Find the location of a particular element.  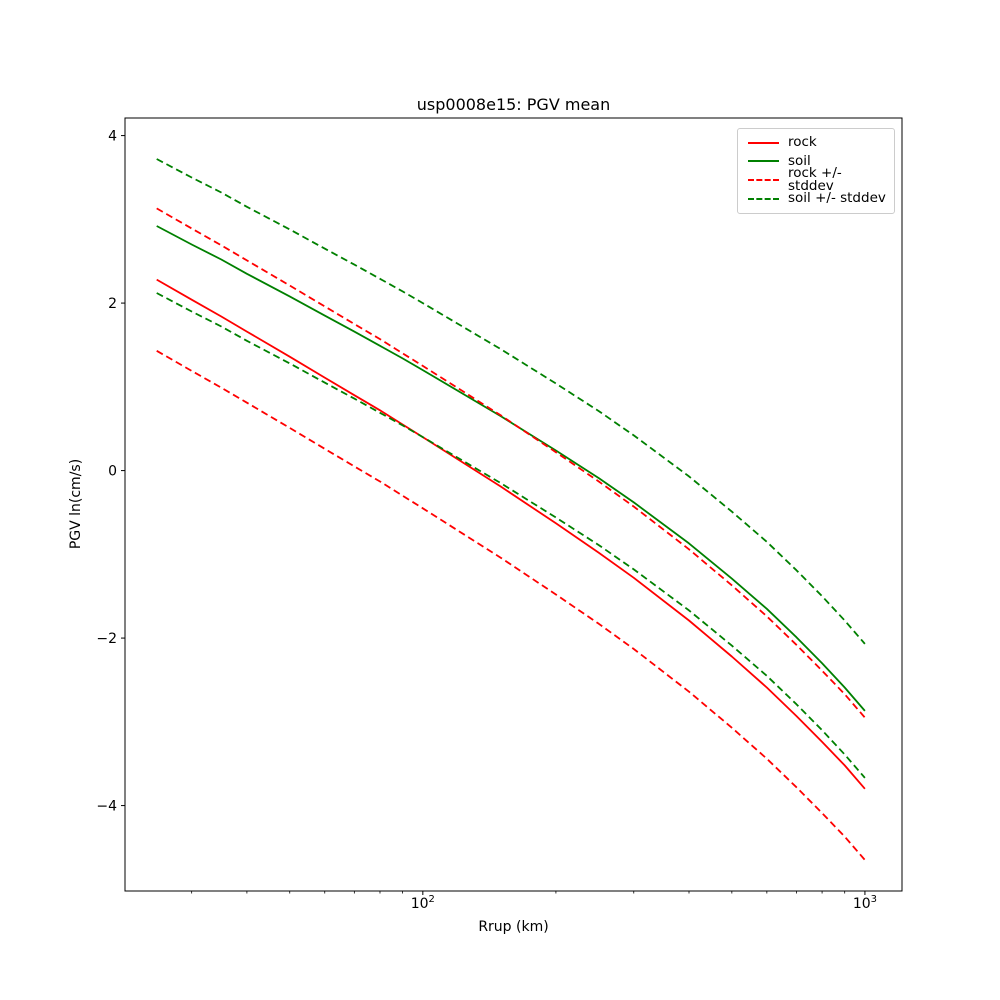

x-tick-exponent: 2 is located at coordinates (432, 899).